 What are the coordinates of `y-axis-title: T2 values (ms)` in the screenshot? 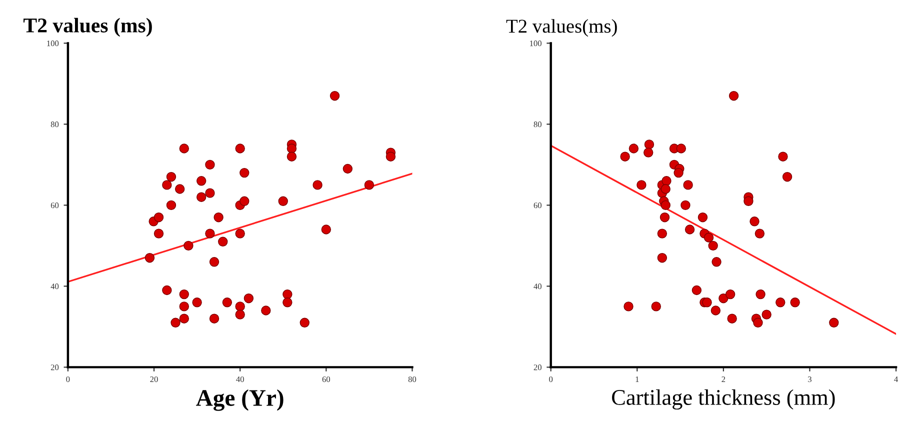 It's located at (88, 27).